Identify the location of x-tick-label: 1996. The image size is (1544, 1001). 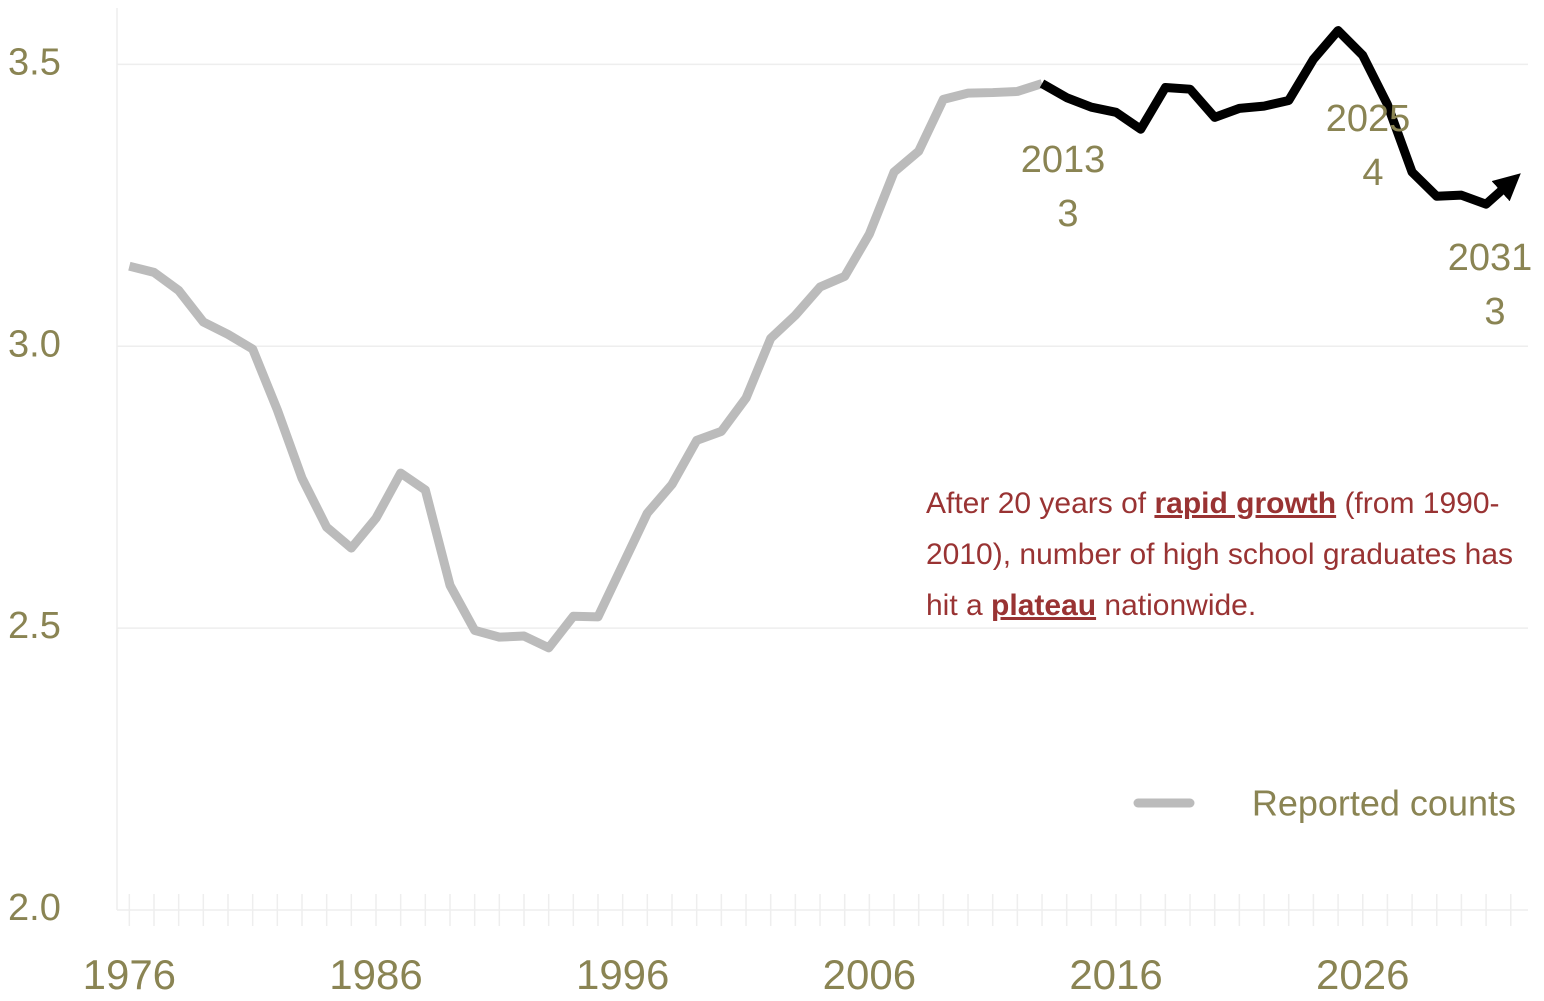
(622, 974).